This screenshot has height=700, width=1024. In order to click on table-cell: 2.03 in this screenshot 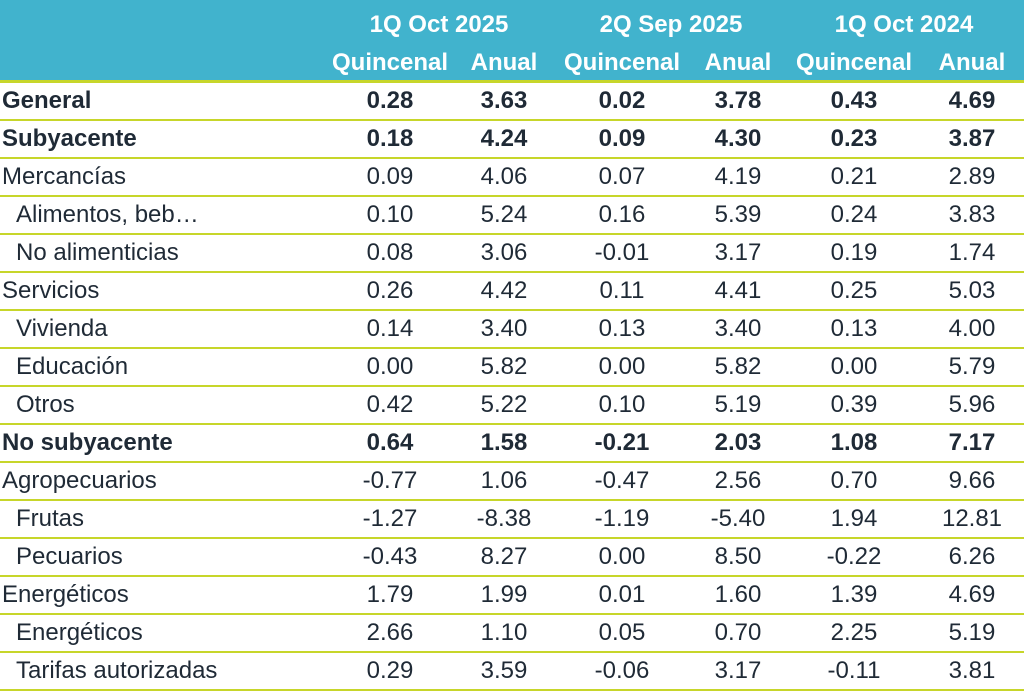, I will do `click(738, 442)`.